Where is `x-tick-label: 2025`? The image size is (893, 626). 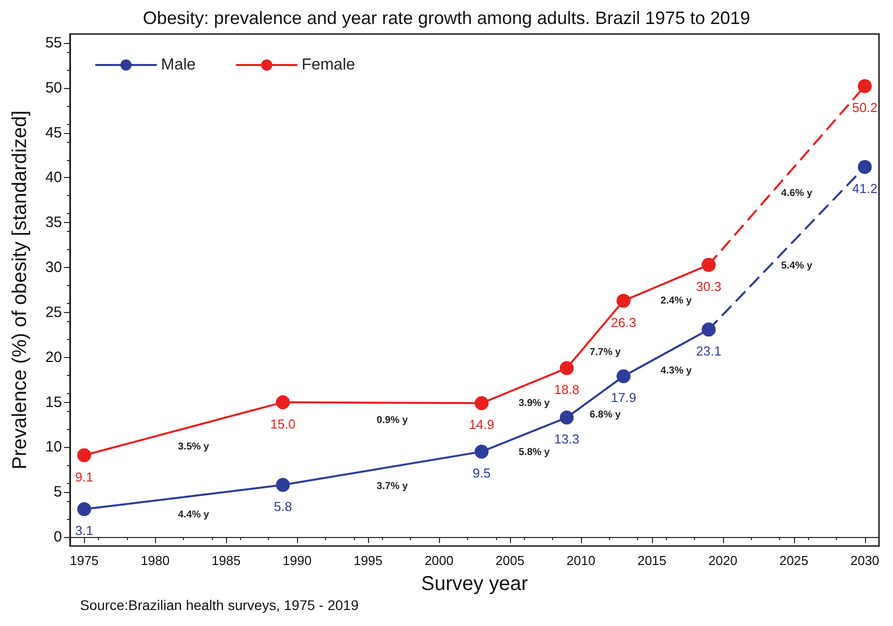 x-tick-label: 2025 is located at coordinates (793, 560).